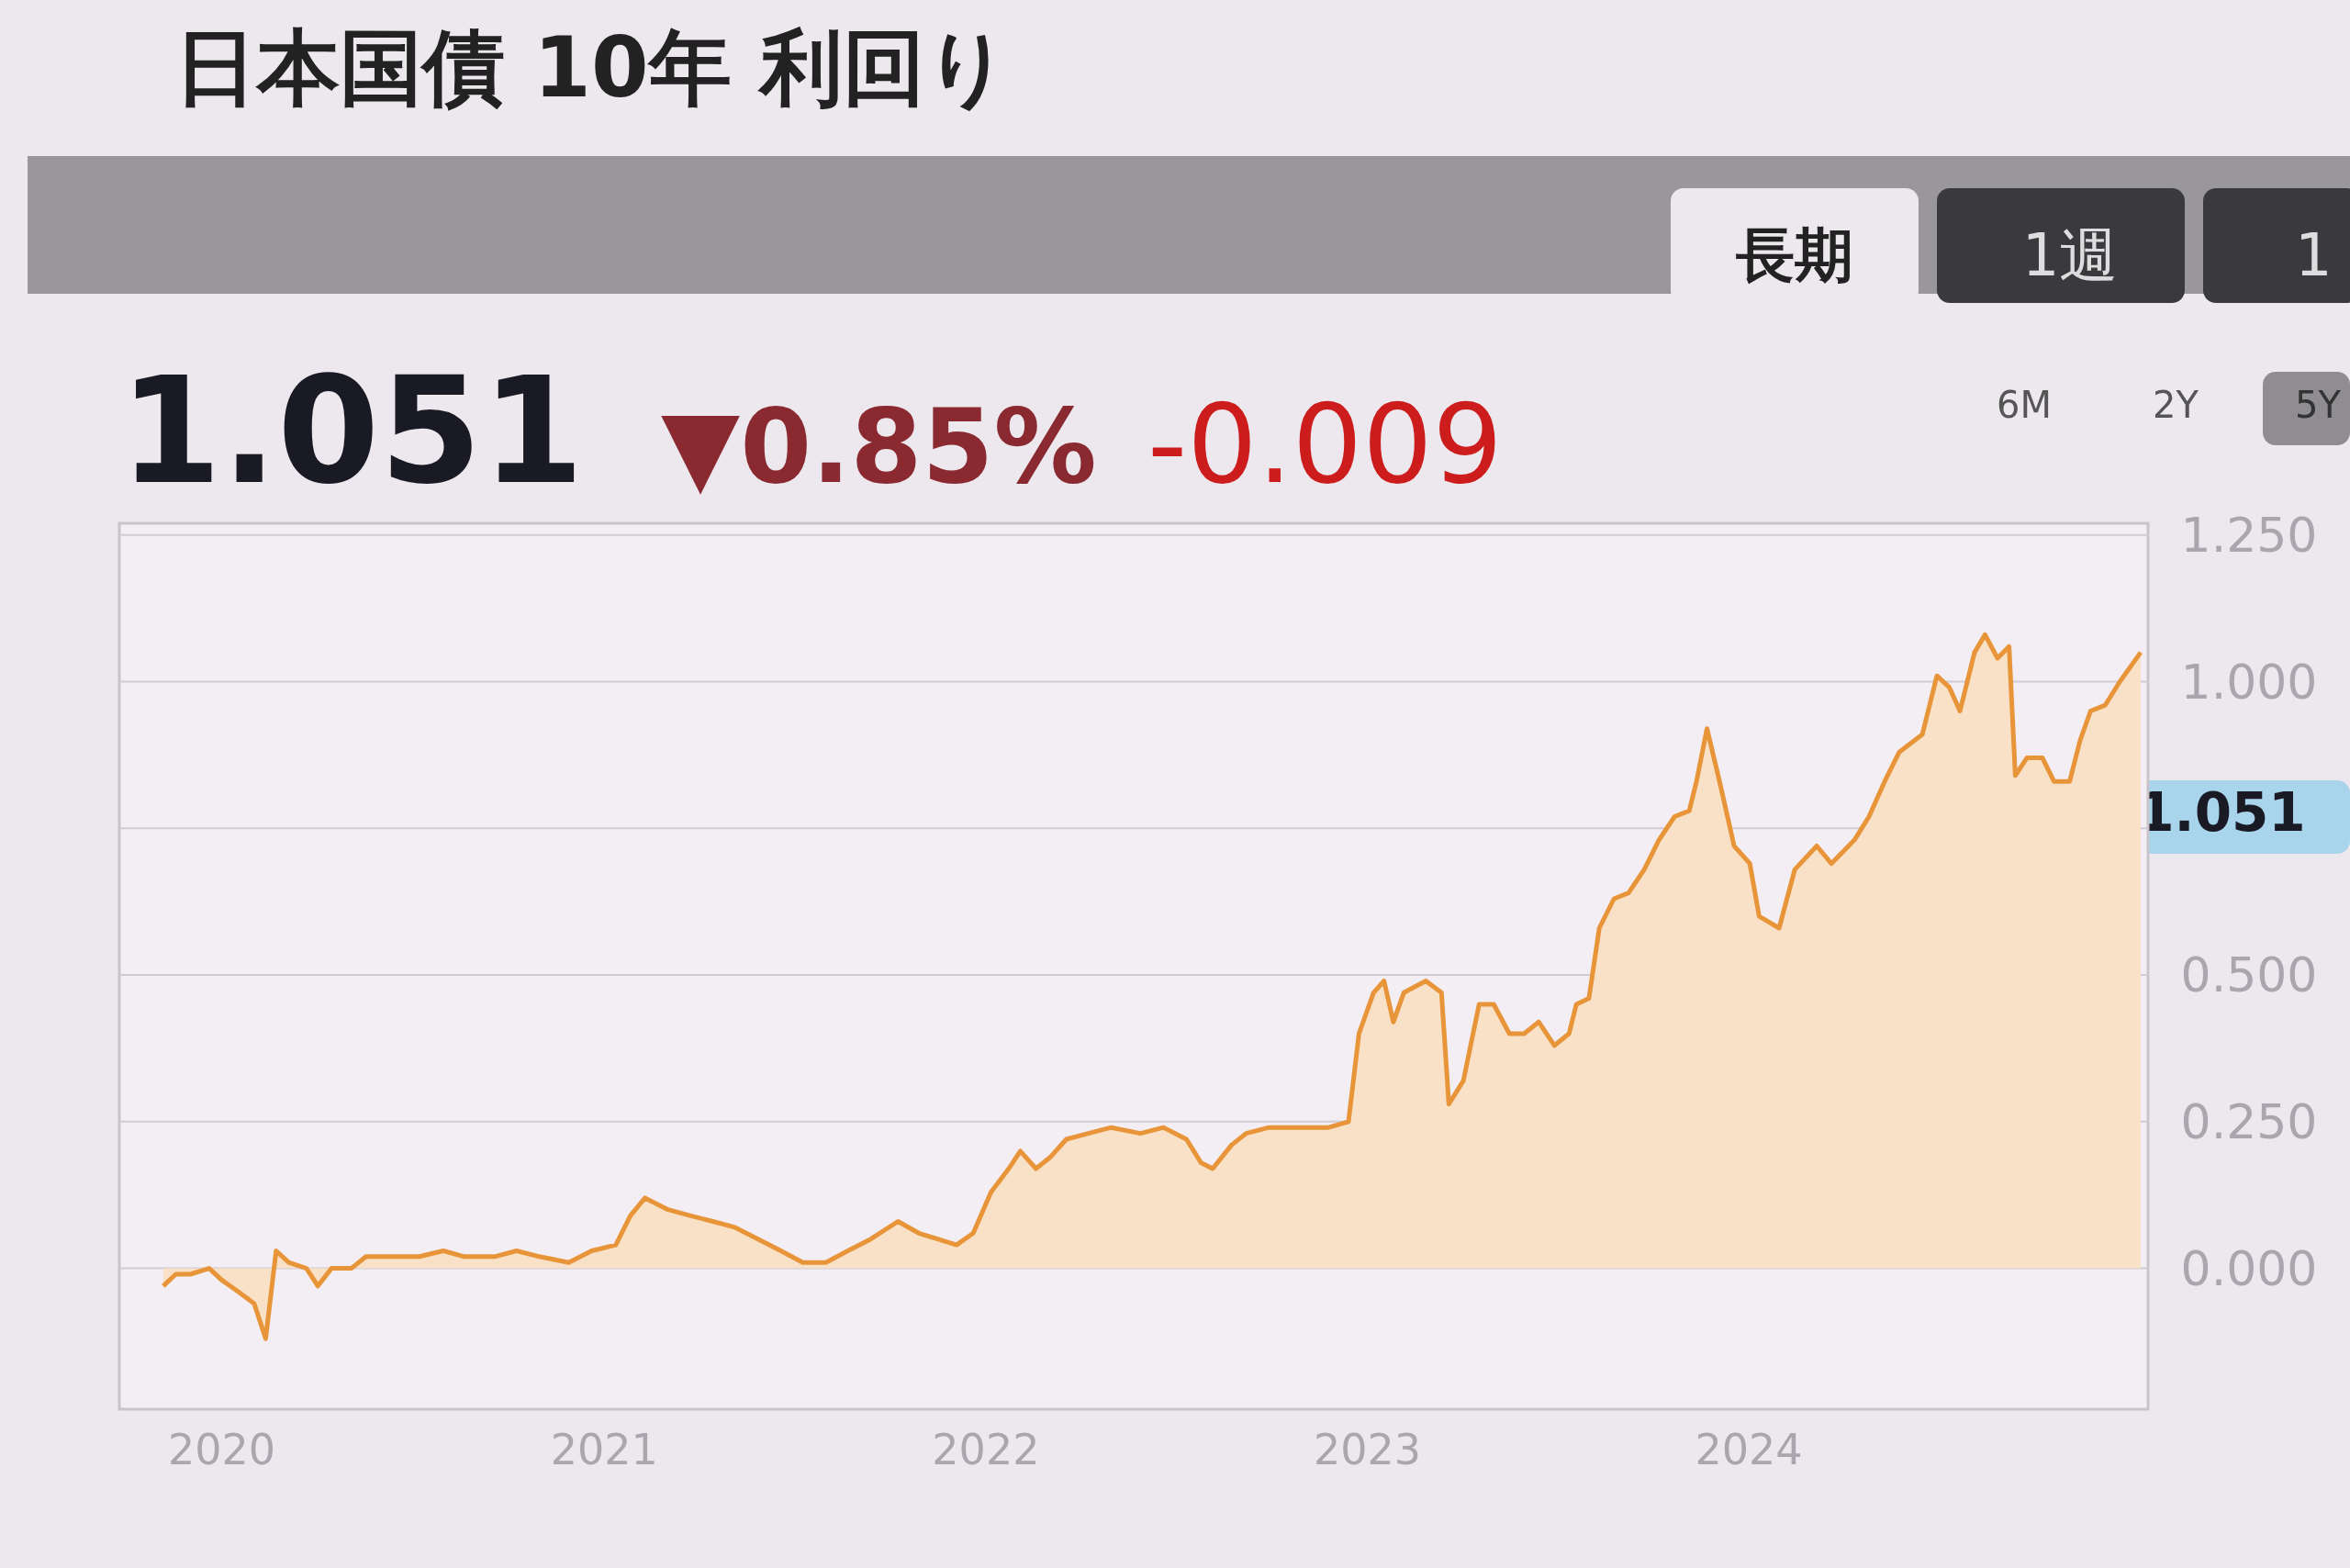 This screenshot has height=1568, width=2350. What do you see at coordinates (2176, 405) in the screenshot?
I see `text: 2Y` at bounding box center [2176, 405].